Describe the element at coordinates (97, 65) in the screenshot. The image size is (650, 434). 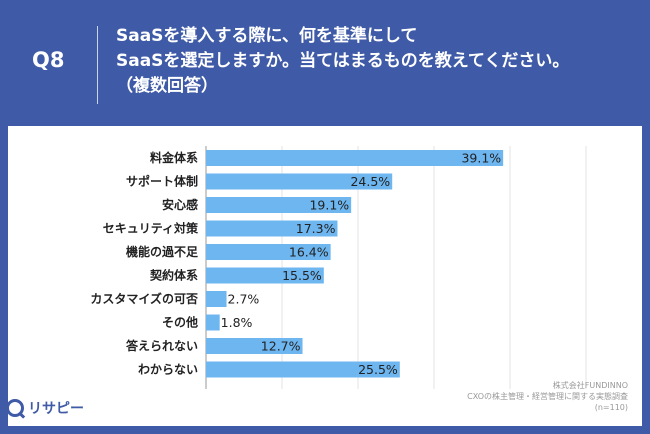
I see `divider` at that location.